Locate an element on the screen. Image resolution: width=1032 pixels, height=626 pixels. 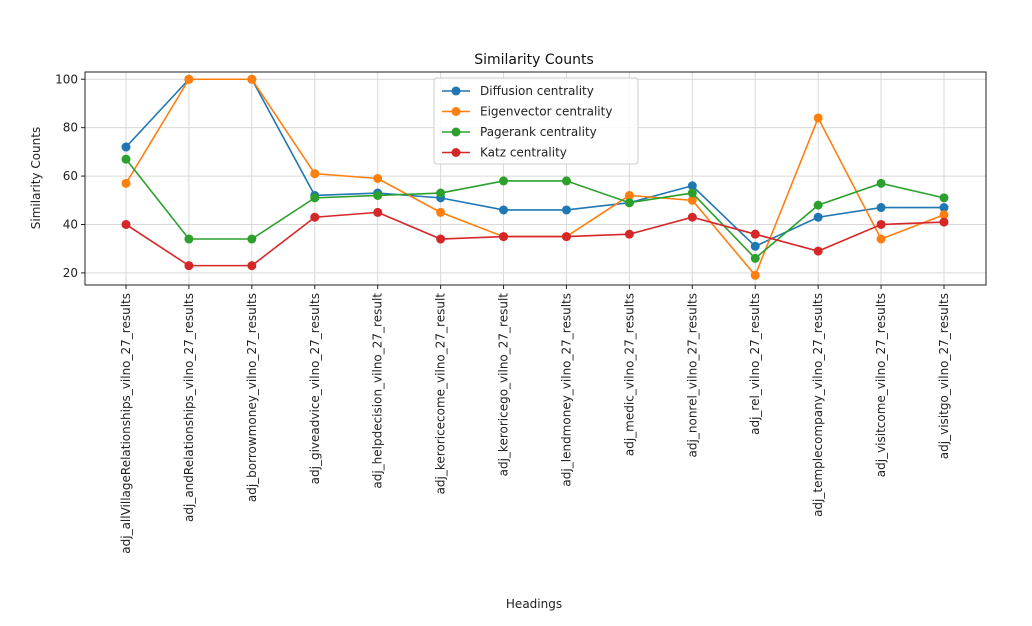
legend-label: Katz centrality is located at coordinates (523, 153).